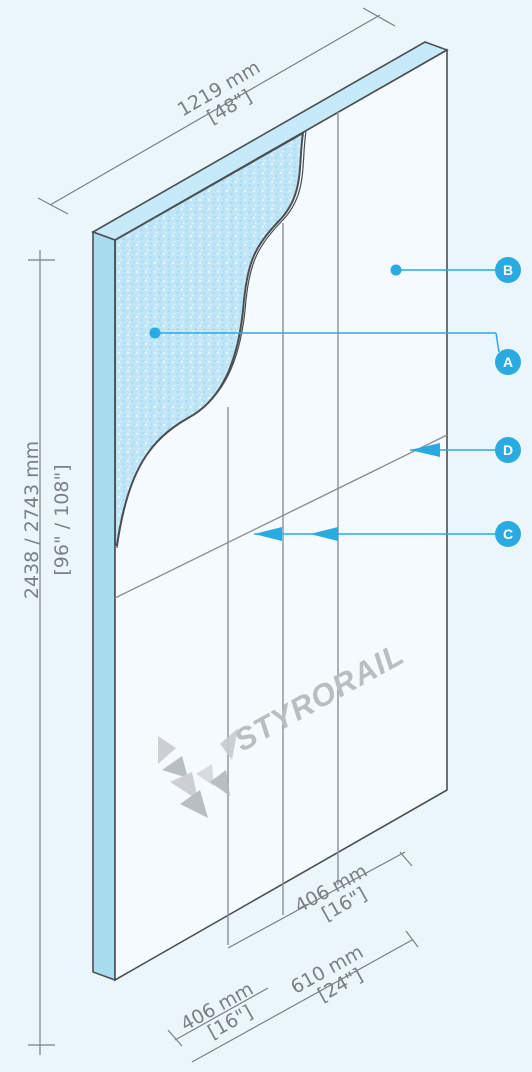 The width and height of the screenshot is (532, 1072). I want to click on callout-badge-b: B, so click(508, 270).